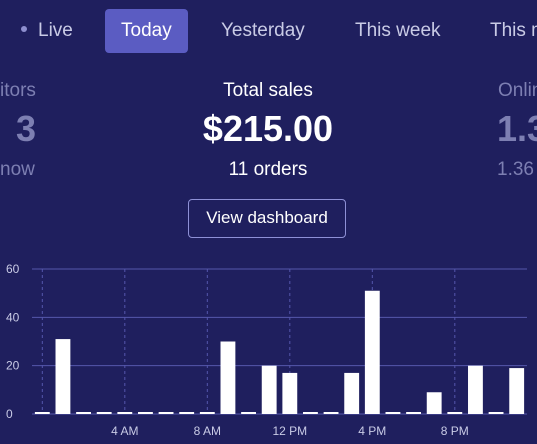 The height and width of the screenshot is (444, 537). I want to click on stat-visitors-label: itors, so click(18, 90).